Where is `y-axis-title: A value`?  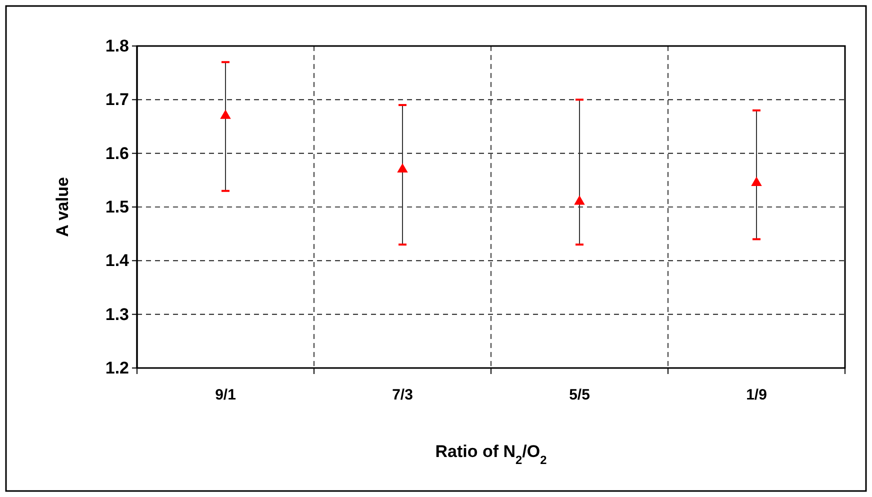 y-axis-title: A value is located at coordinates (62, 207).